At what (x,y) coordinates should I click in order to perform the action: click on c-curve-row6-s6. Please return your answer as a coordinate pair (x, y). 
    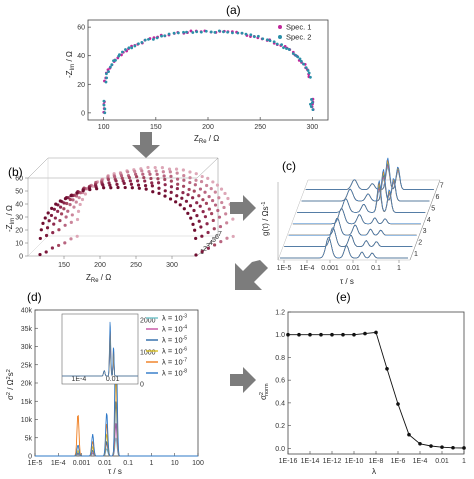
    Looking at the image, I should click on (365, 185).